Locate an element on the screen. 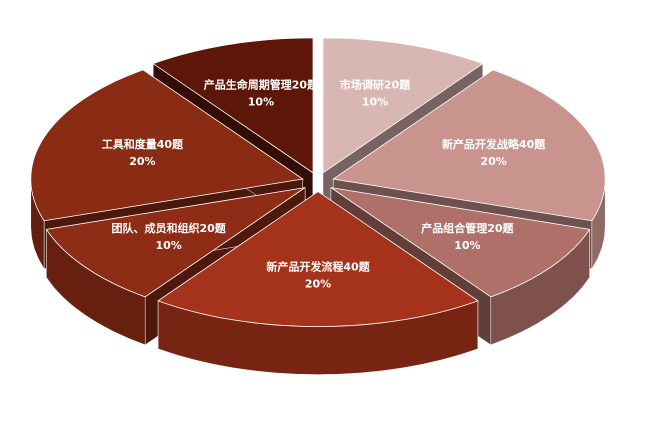 This screenshot has width=650, height=431. slice-label: 新产品开发流程40题 is located at coordinates (318, 266).